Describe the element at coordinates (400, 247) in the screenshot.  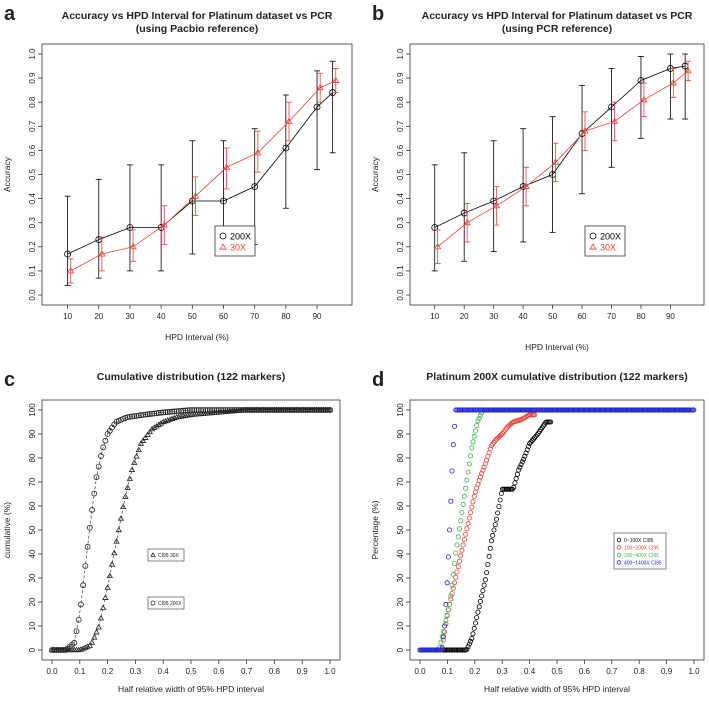
I see `y-tick-label: 0.2` at that location.